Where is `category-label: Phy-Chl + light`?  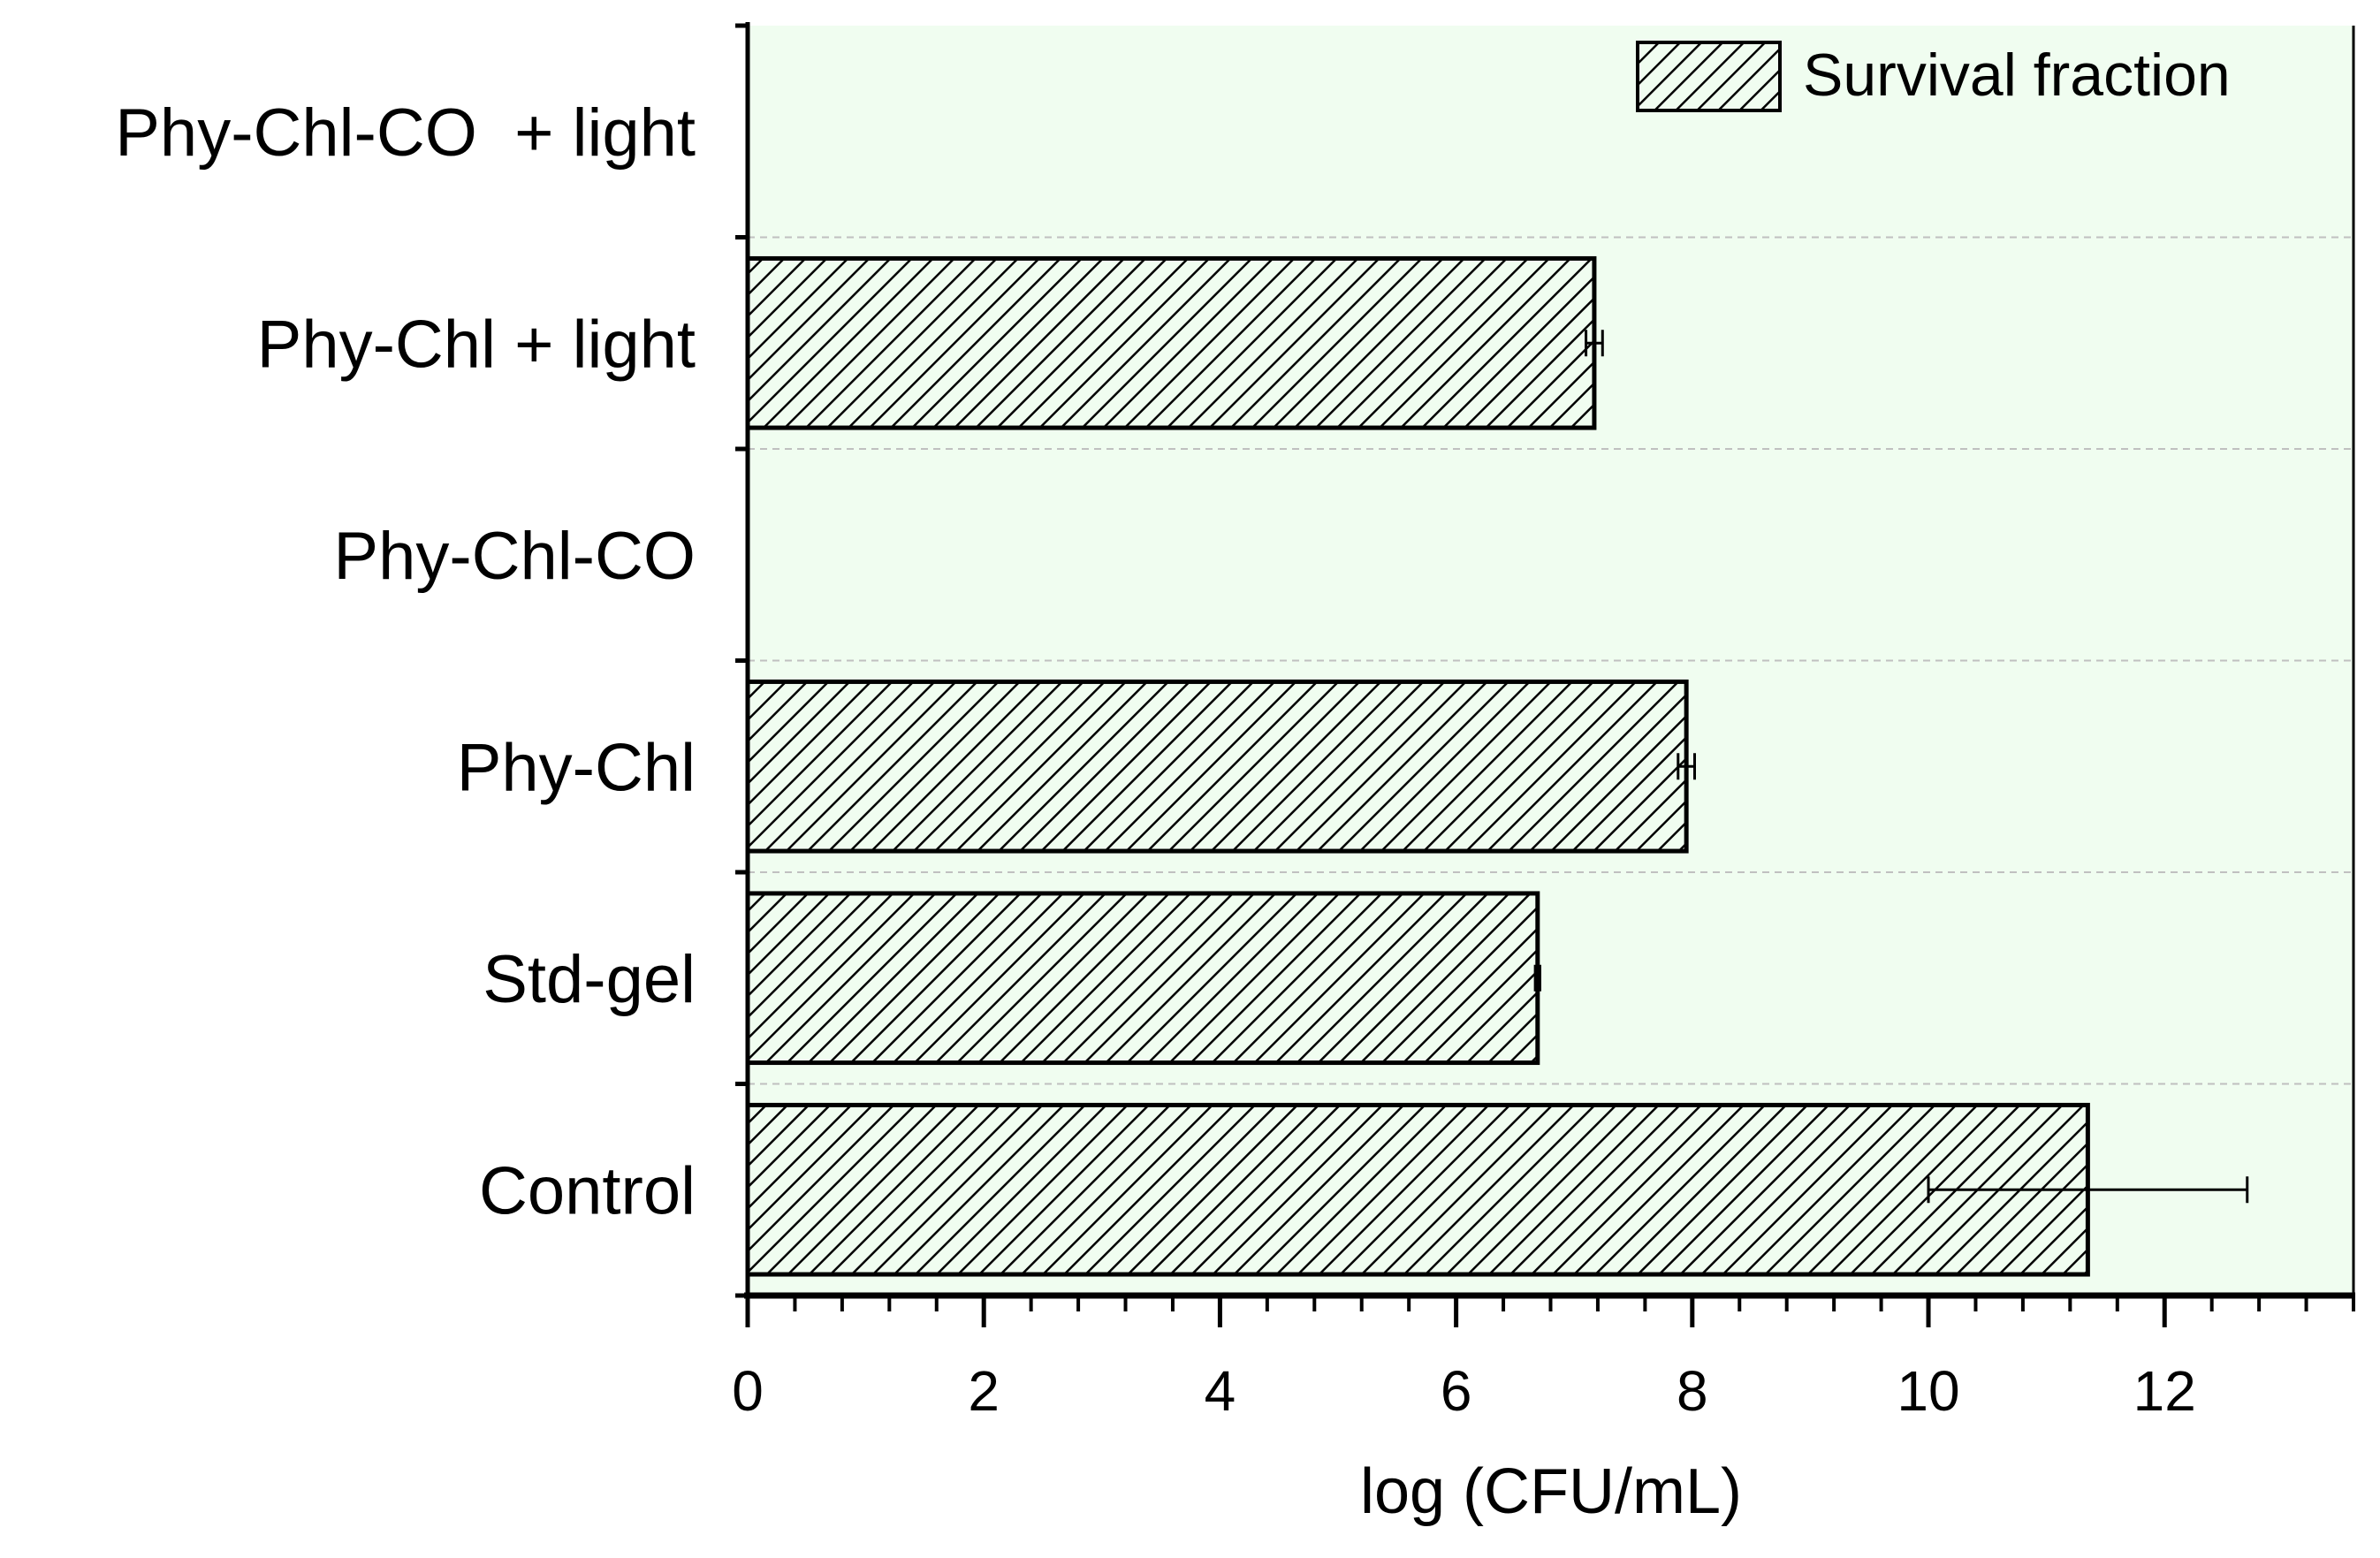
category-label: Phy-Chl + light is located at coordinates (476, 344).